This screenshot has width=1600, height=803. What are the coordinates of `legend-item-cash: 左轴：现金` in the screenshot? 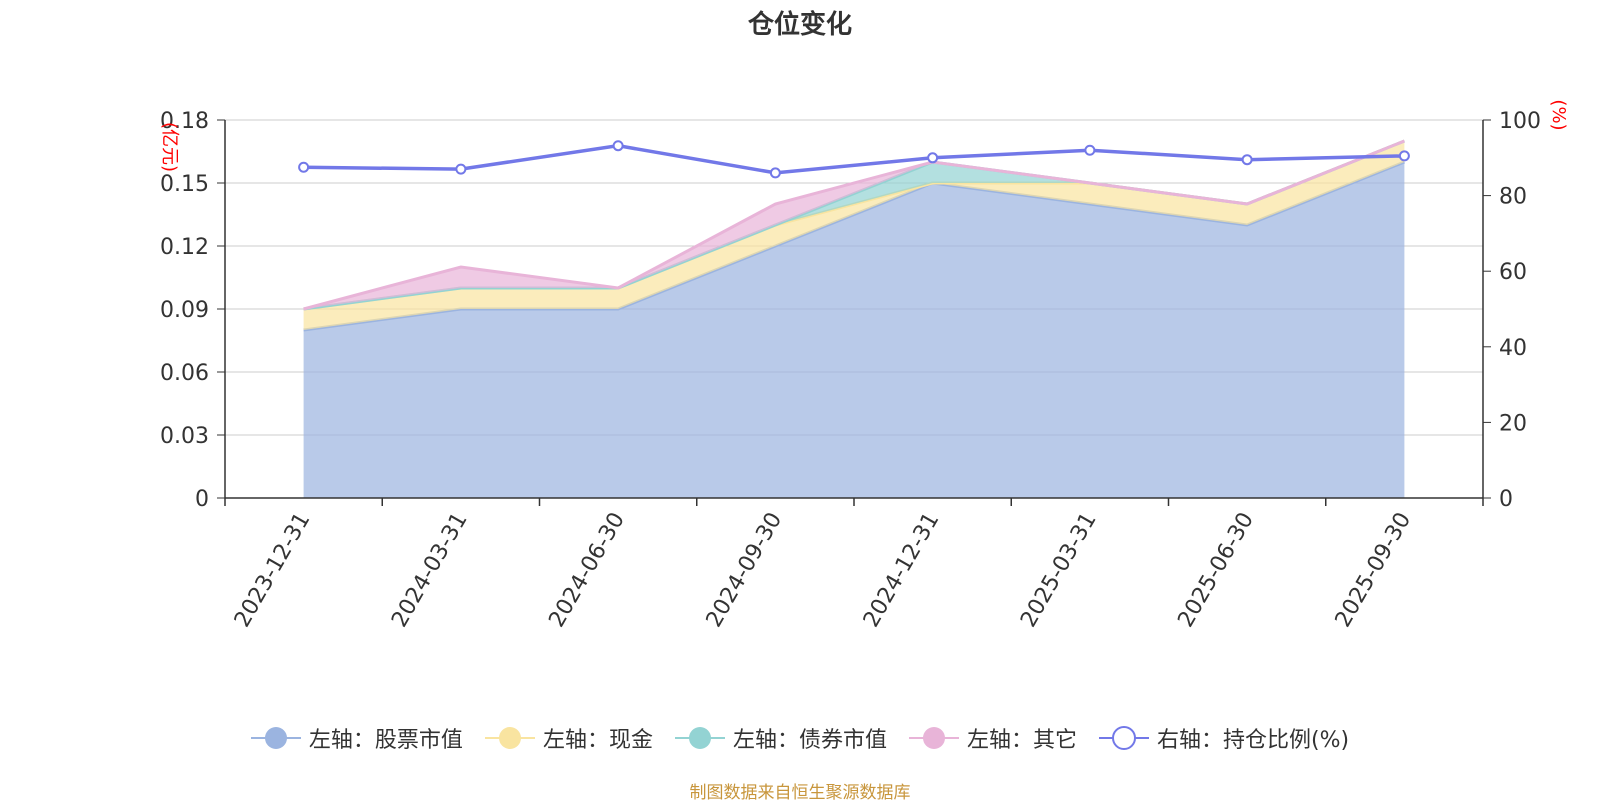 It's located at (568, 738).